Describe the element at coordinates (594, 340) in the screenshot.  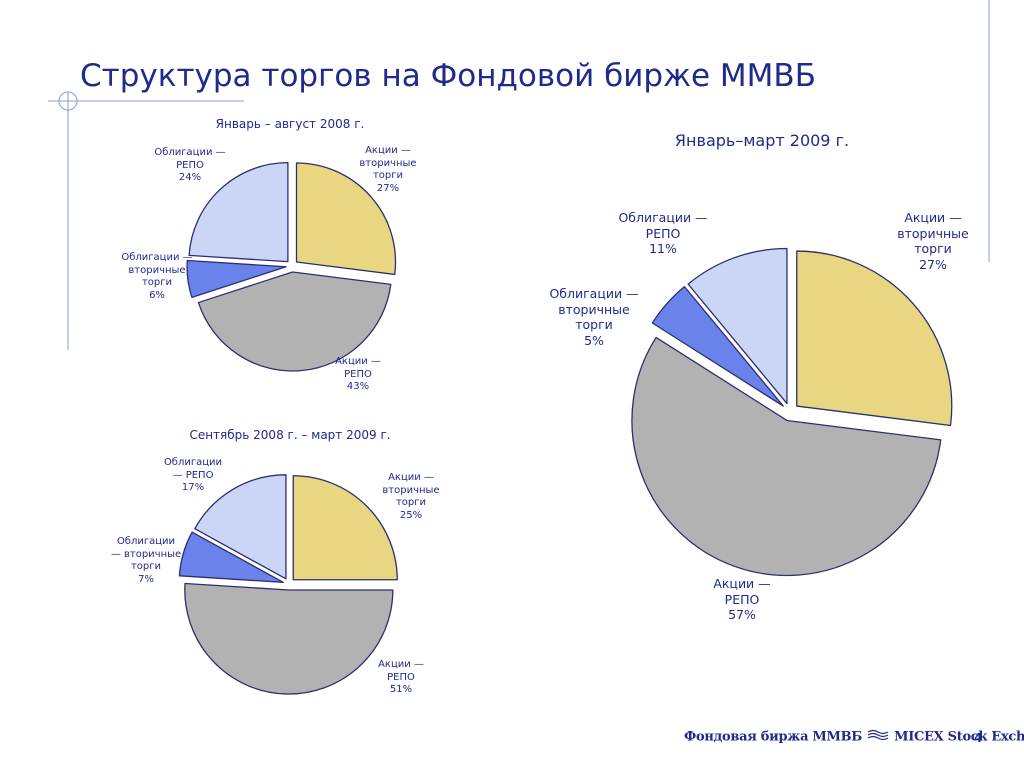
I see `slice-label-line: 5%` at that location.